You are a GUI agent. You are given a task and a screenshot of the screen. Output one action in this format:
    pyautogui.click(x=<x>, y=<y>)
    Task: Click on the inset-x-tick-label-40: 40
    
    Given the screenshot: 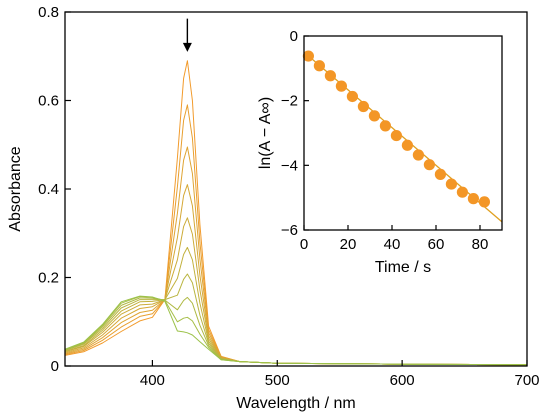 What is the action you would take?
    pyautogui.click(x=392, y=244)
    